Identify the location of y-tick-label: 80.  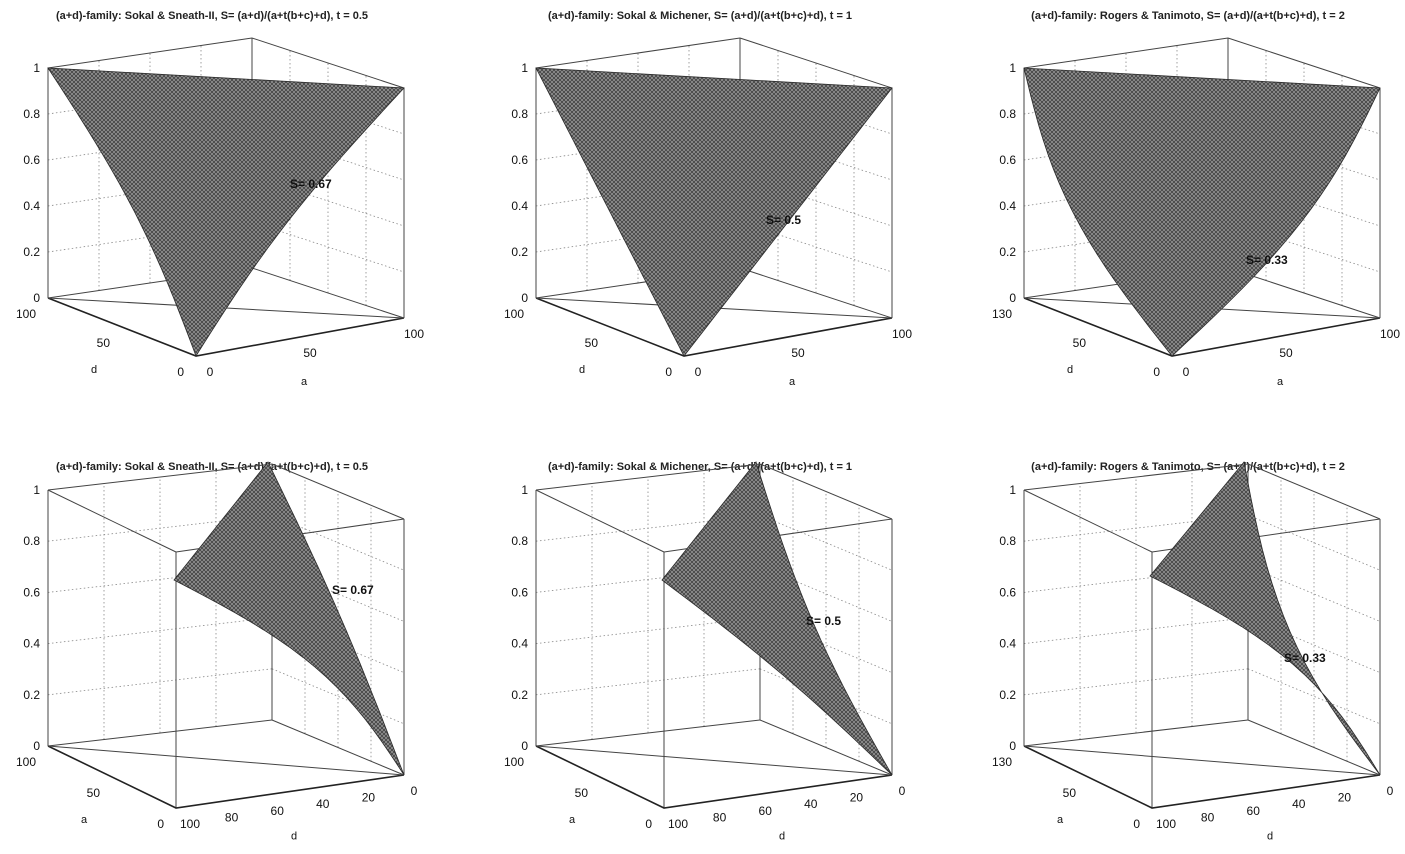
(720, 817).